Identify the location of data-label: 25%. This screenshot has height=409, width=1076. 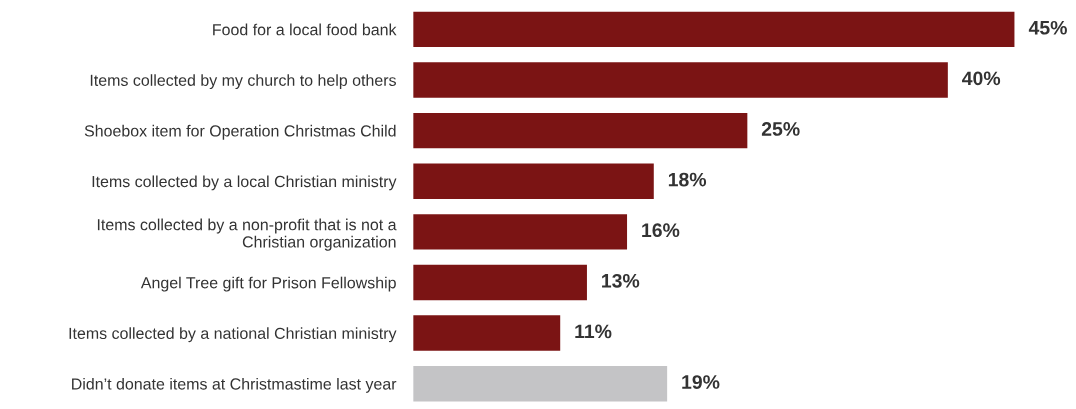
(780, 129).